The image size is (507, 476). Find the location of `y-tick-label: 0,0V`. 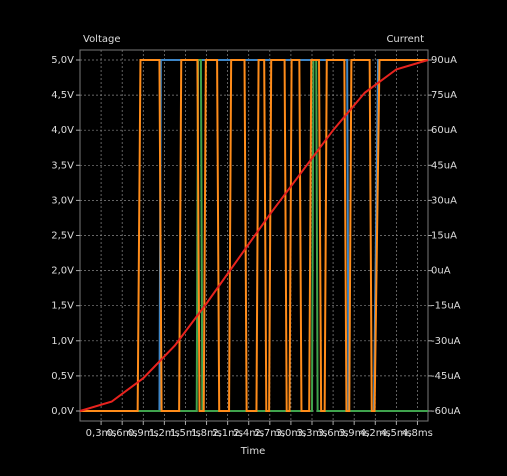

y-tick-label: 0,0V is located at coordinates (62, 411).